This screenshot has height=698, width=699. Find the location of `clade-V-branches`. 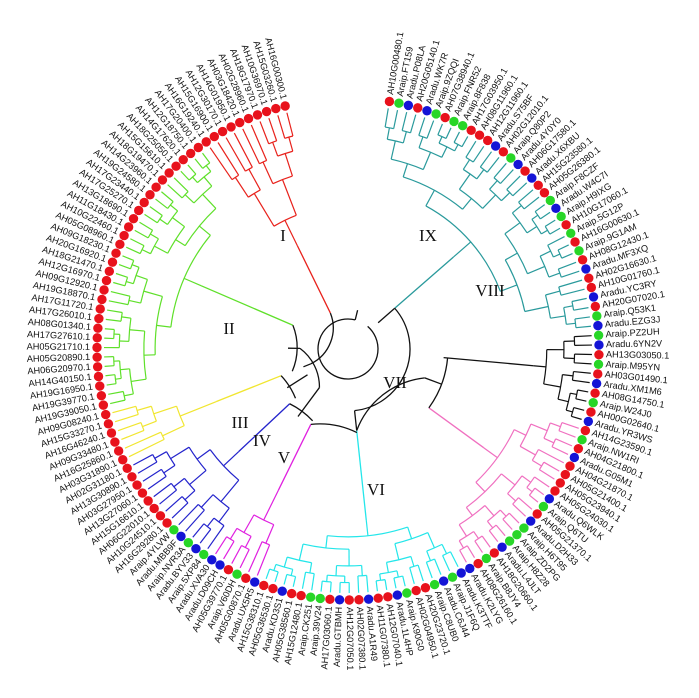

clade-V-branches is located at coordinates (263, 500).